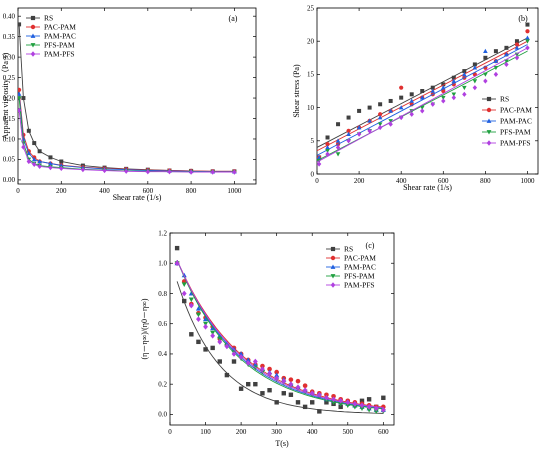 The image size is (550, 454). Describe the element at coordinates (39, 18) in the screenshot. I see `legend-item-rs: RS` at that location.